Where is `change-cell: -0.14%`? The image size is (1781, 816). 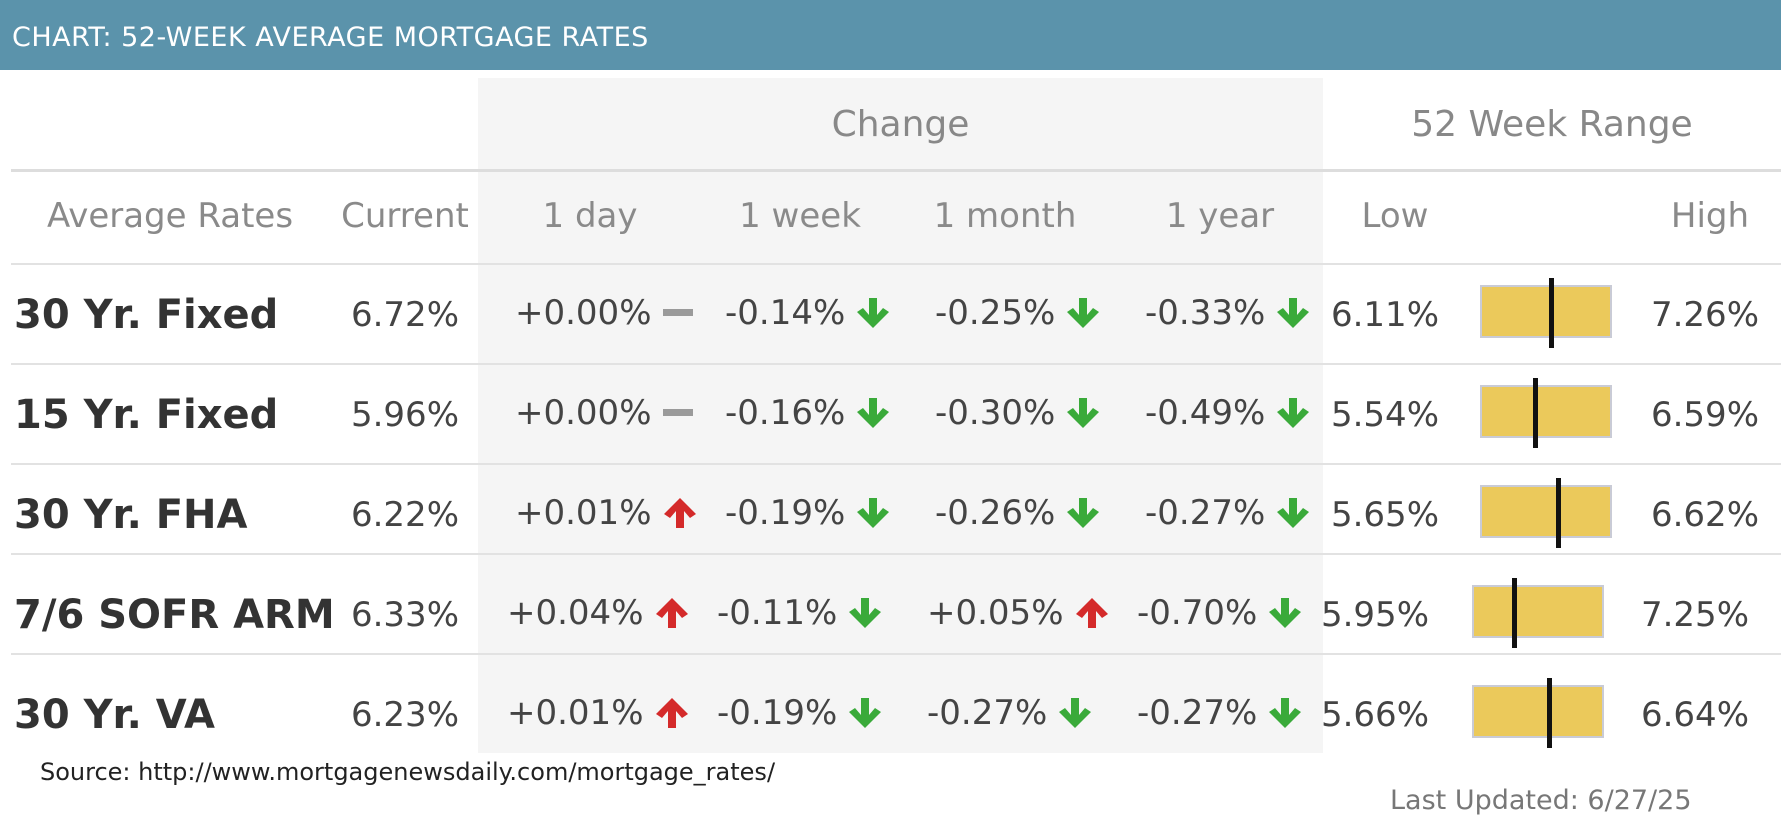 change-cell: -0.14% is located at coordinates (808, 313).